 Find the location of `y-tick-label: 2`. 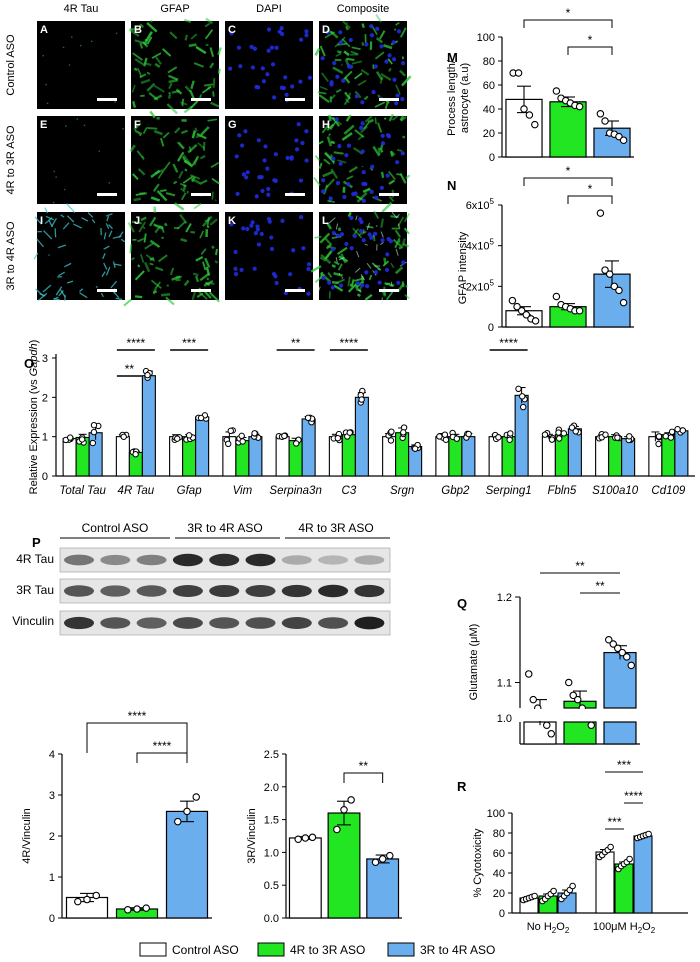

y-tick-label: 2 is located at coordinates (45, 398).